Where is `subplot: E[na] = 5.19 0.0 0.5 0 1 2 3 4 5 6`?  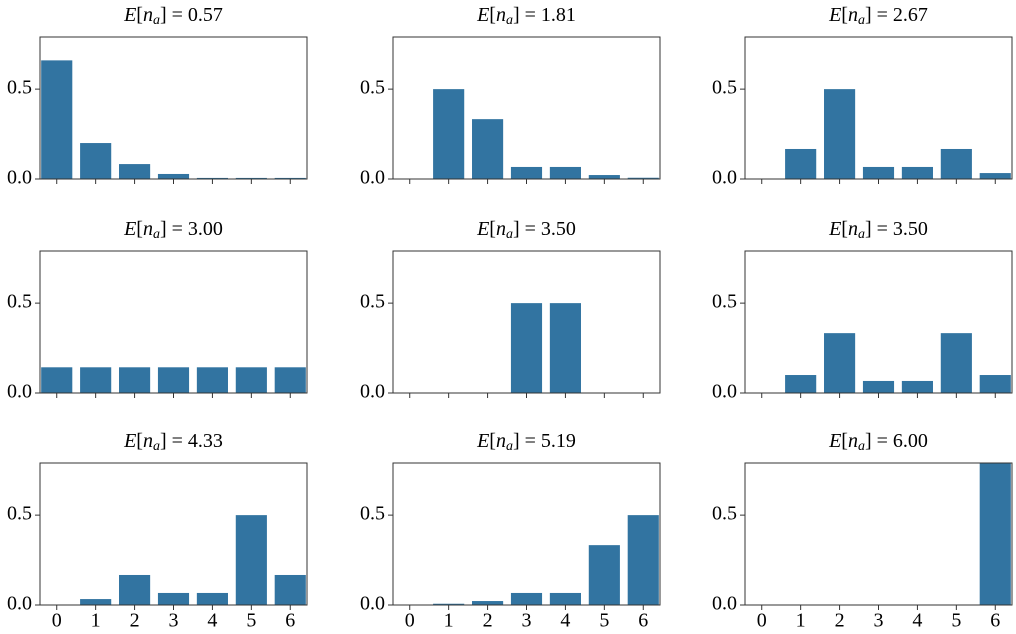 subplot: E[na] = 5.19 0.0 0.5 0 1 2 3 4 5 6 is located at coordinates (510, 531).